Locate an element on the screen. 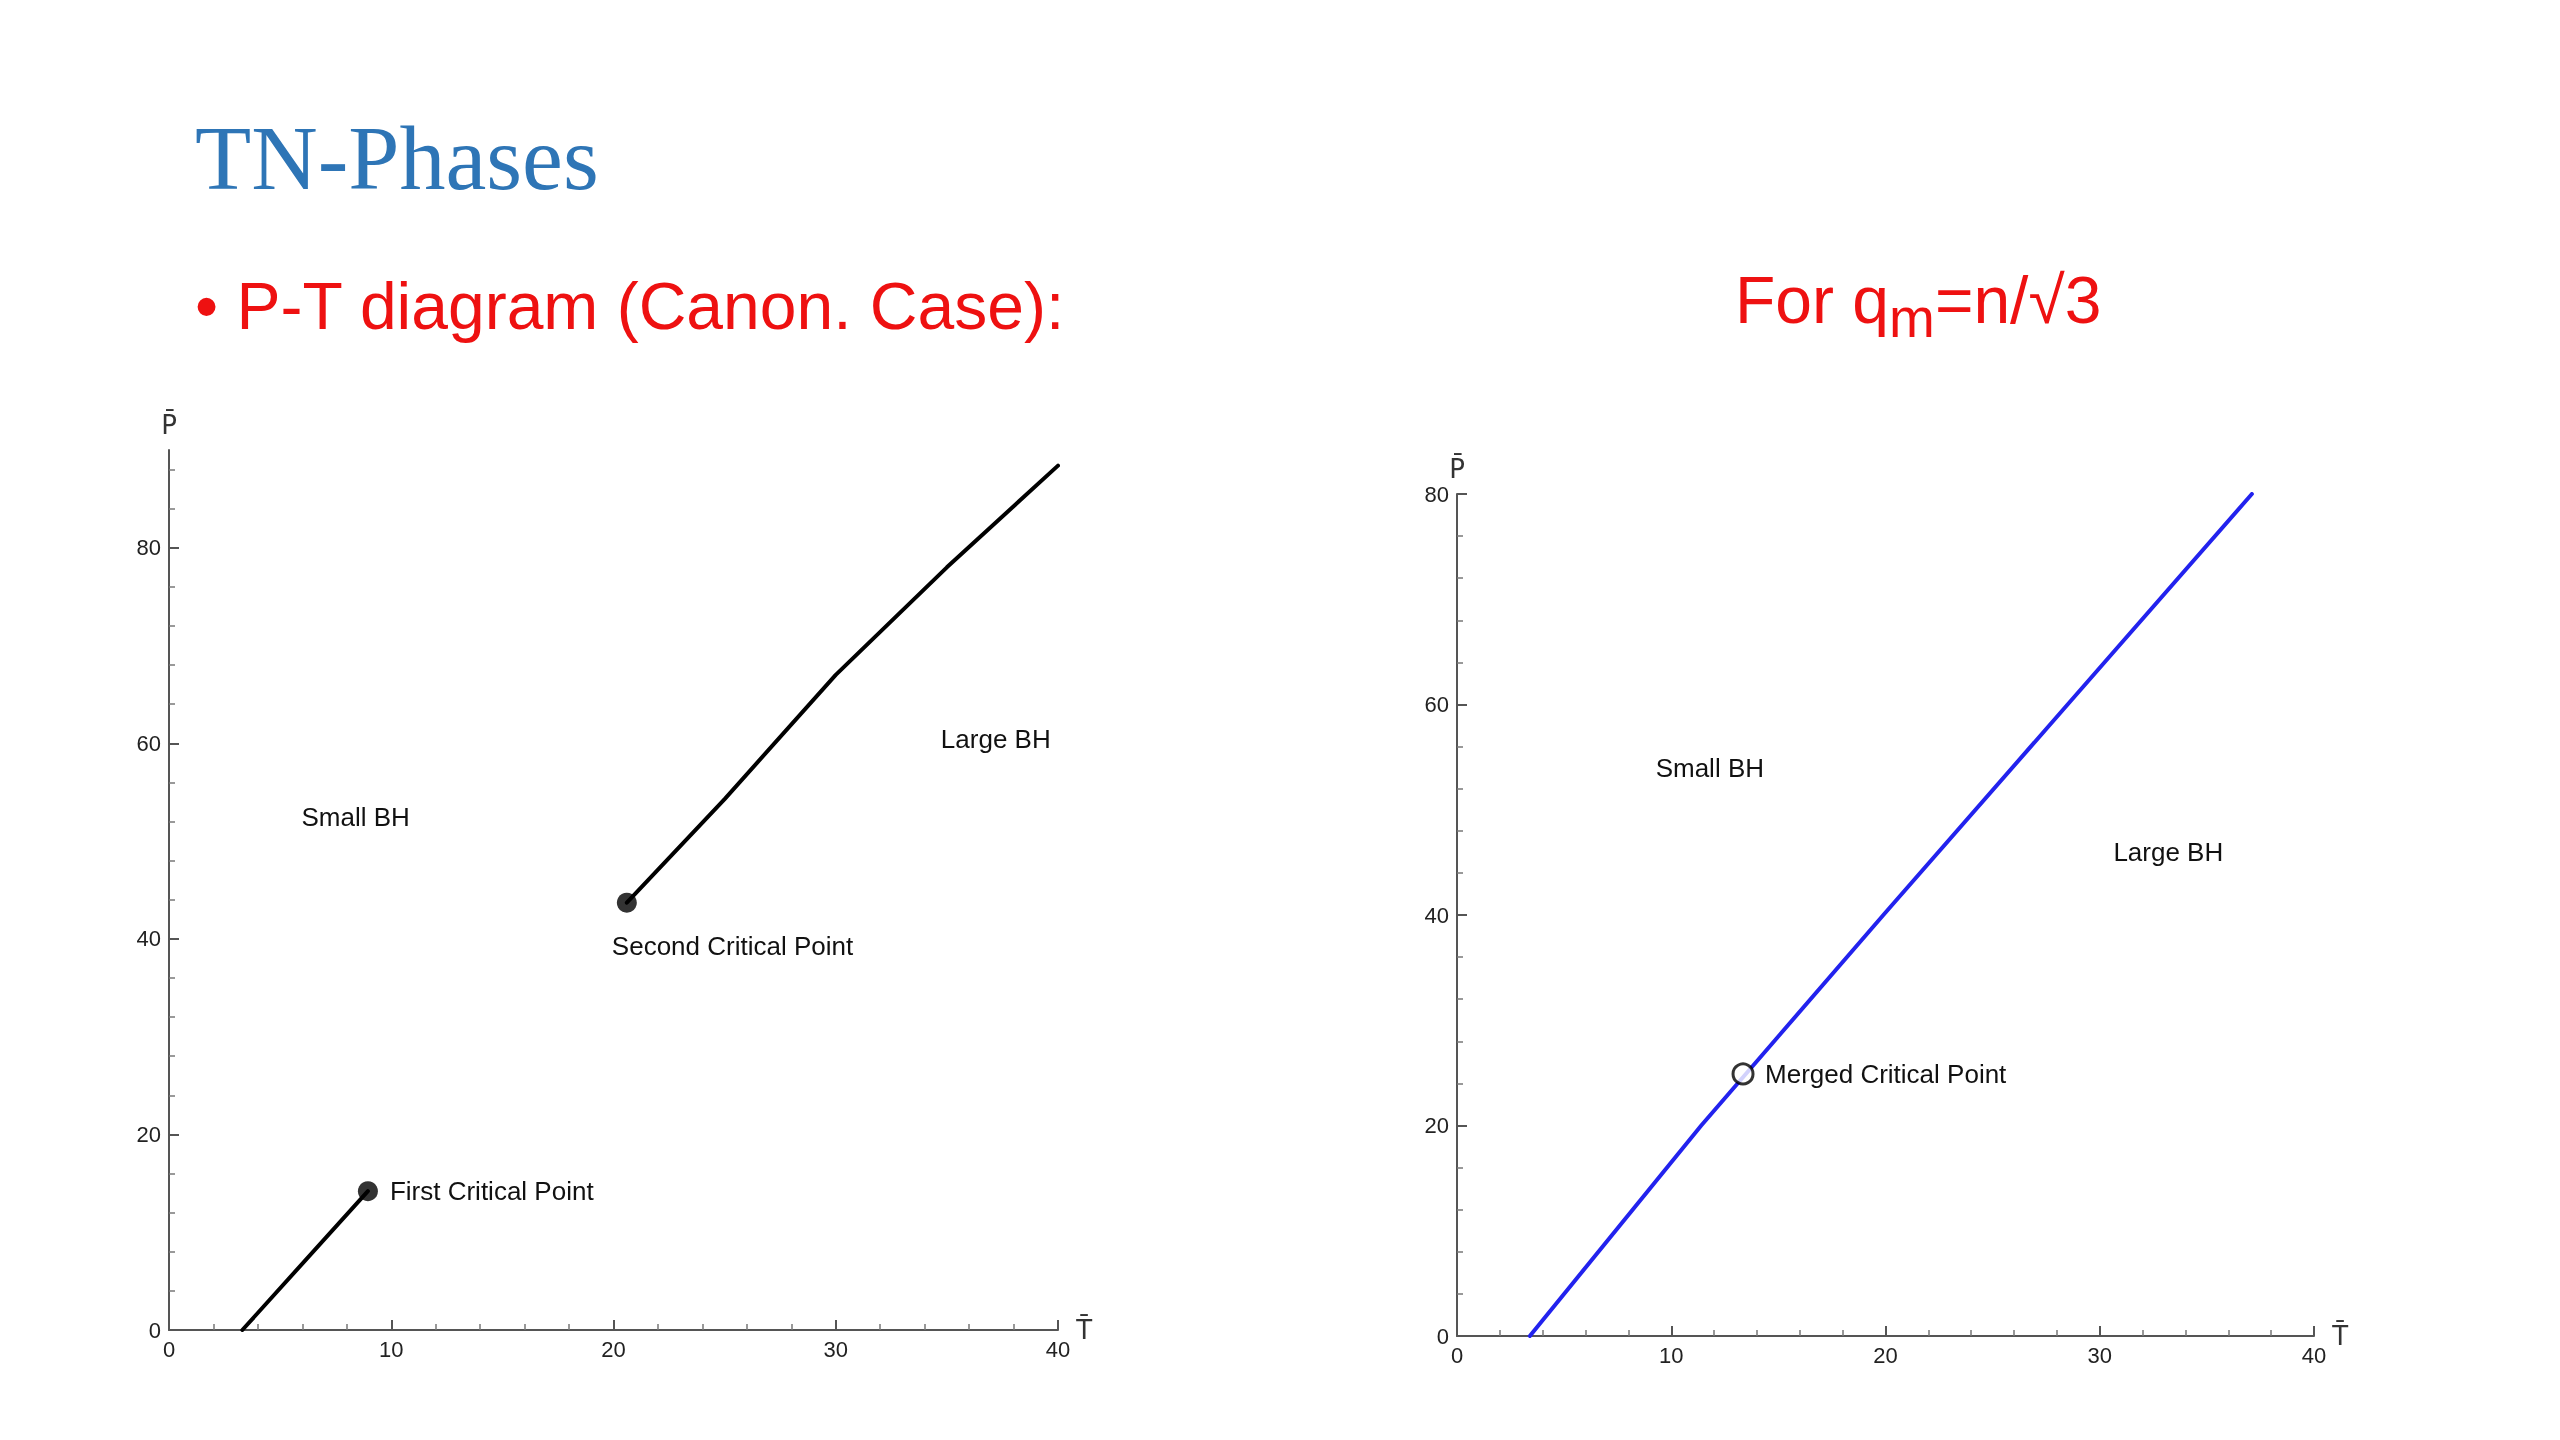 The width and height of the screenshot is (2560, 1440). y-tick-label: 0 is located at coordinates (154, 1330).